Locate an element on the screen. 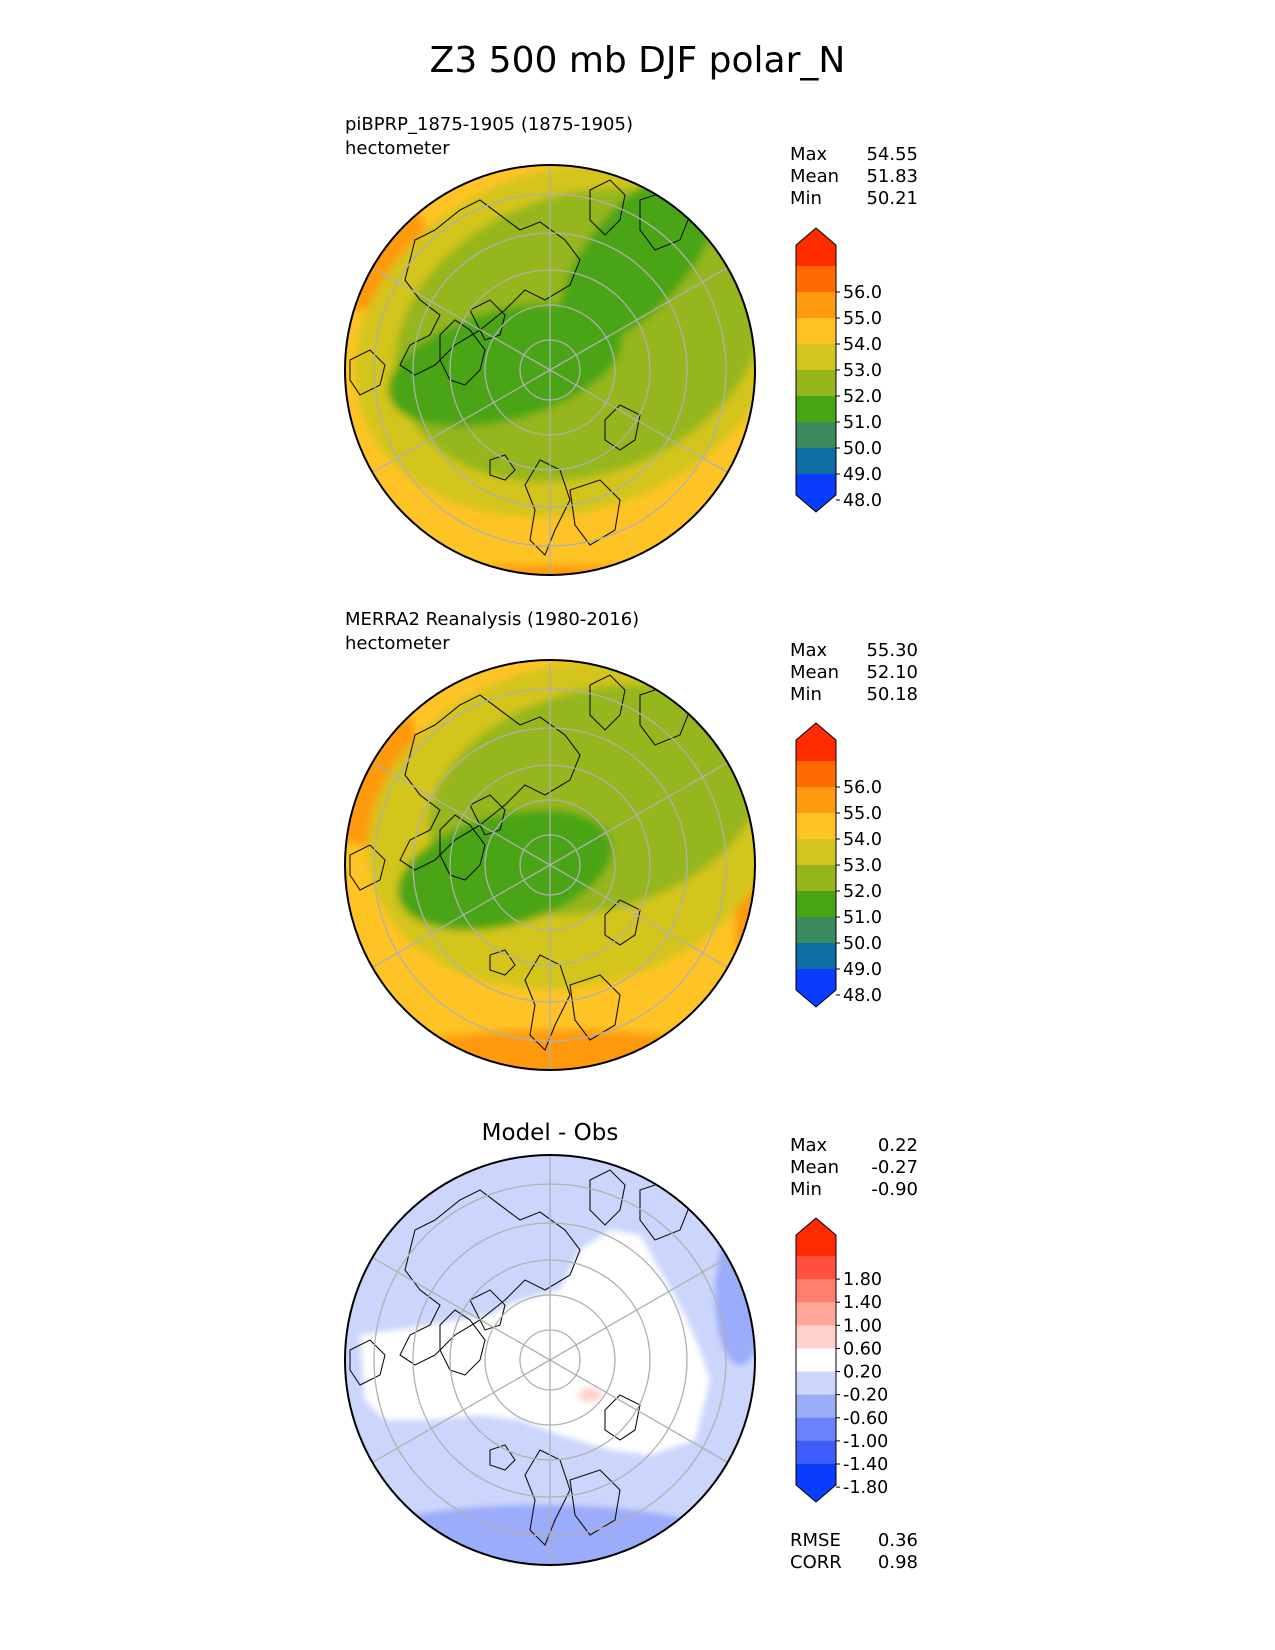  stat-min: Min 50.21 is located at coordinates (854, 198).